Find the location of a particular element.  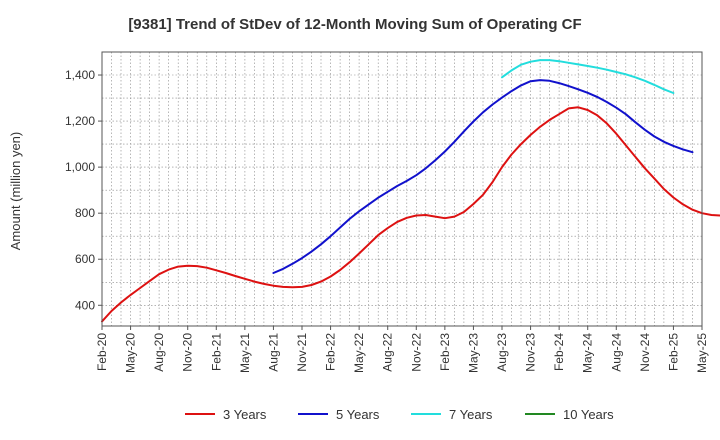

y-tick-label: 1,400 is located at coordinates (80, 75).